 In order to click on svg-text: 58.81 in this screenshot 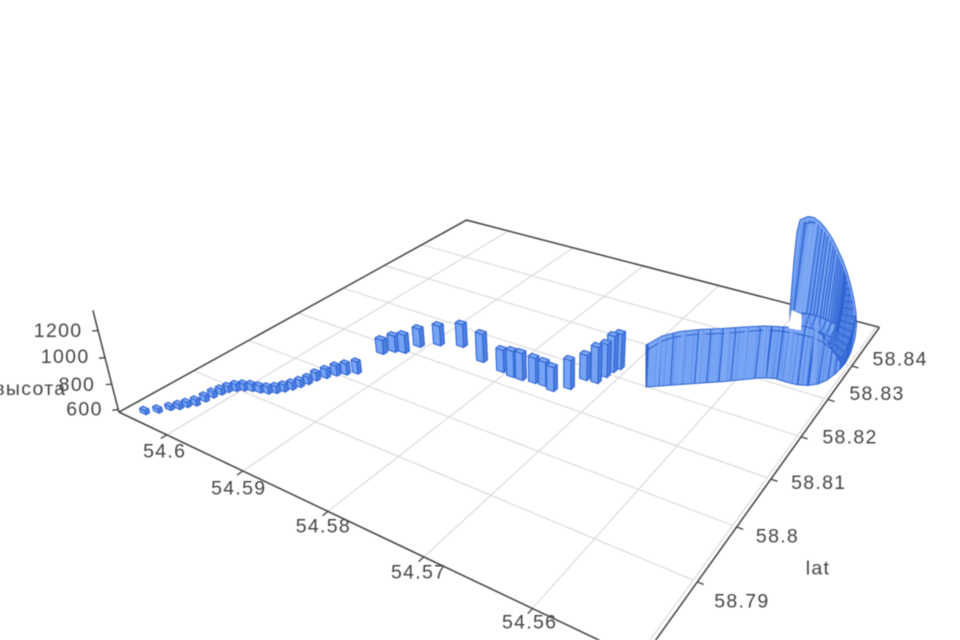, I will do `click(818, 483)`.